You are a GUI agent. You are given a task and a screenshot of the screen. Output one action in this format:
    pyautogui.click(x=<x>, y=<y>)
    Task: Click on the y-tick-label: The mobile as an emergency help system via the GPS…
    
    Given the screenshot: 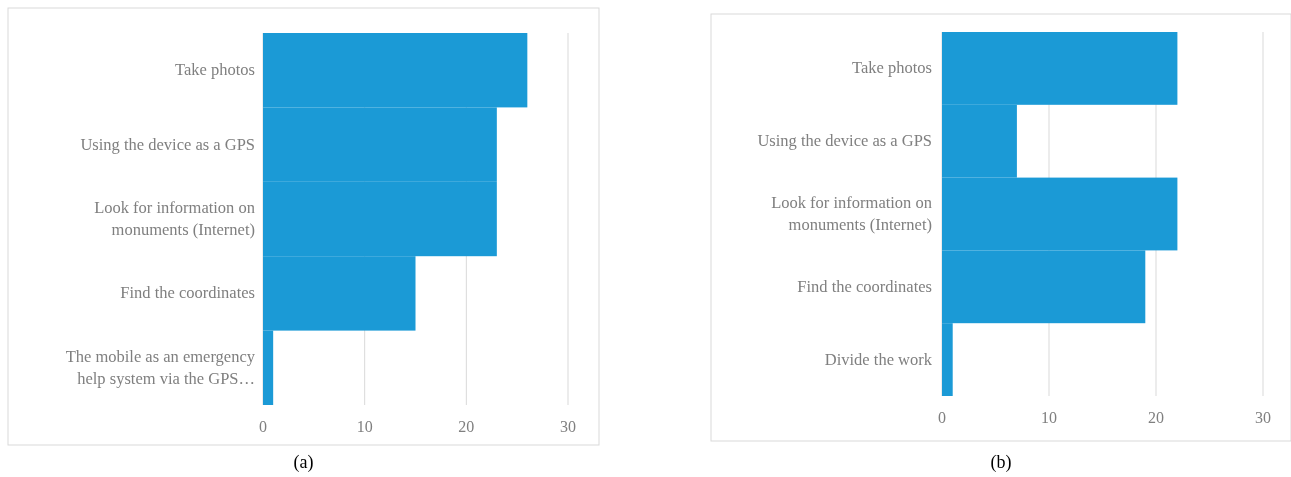 What is the action you would take?
    pyautogui.click(x=160, y=367)
    